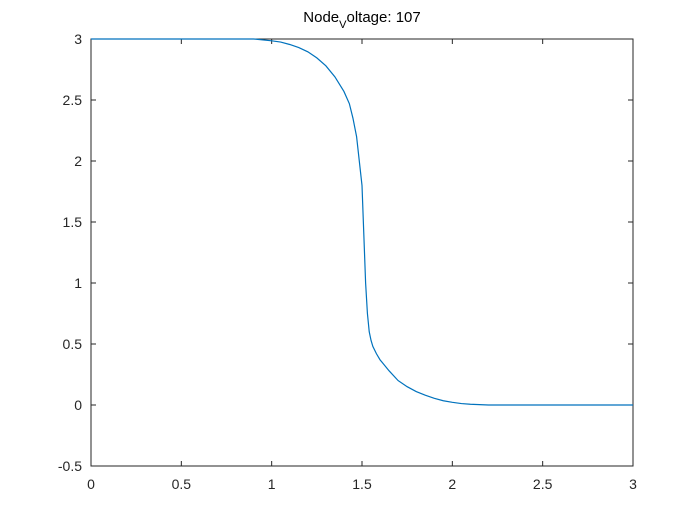  I want to click on chart-title-subscript: V, so click(343, 25).